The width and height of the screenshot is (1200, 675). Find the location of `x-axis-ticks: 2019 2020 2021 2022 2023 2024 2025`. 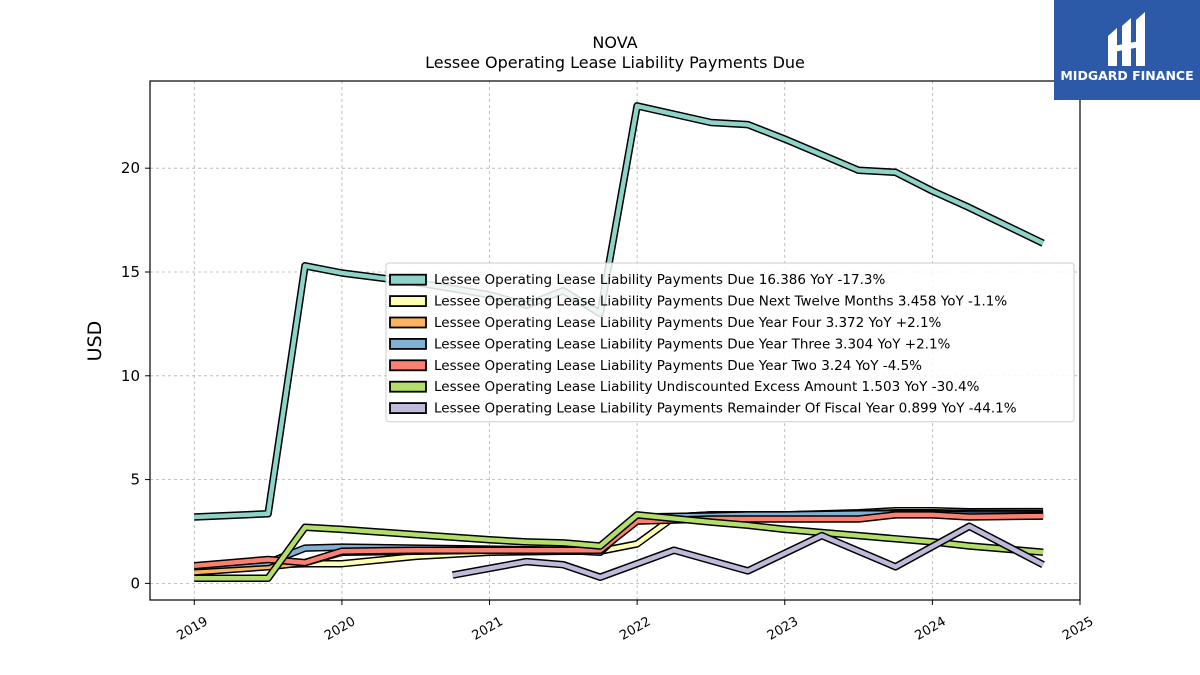

x-axis-ticks: 2019 2020 2021 2022 2023 2024 2025 is located at coordinates (635, 622).